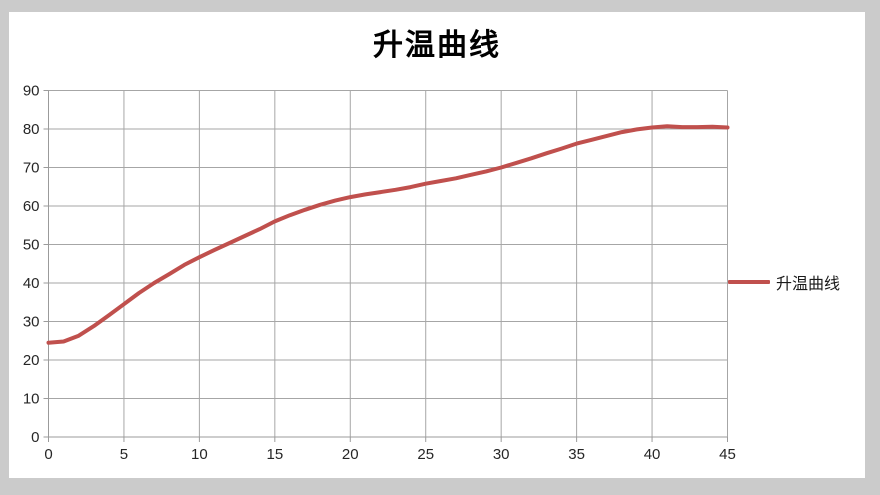 The width and height of the screenshot is (880, 495). I want to click on x-tick-label: 30, so click(501, 454).